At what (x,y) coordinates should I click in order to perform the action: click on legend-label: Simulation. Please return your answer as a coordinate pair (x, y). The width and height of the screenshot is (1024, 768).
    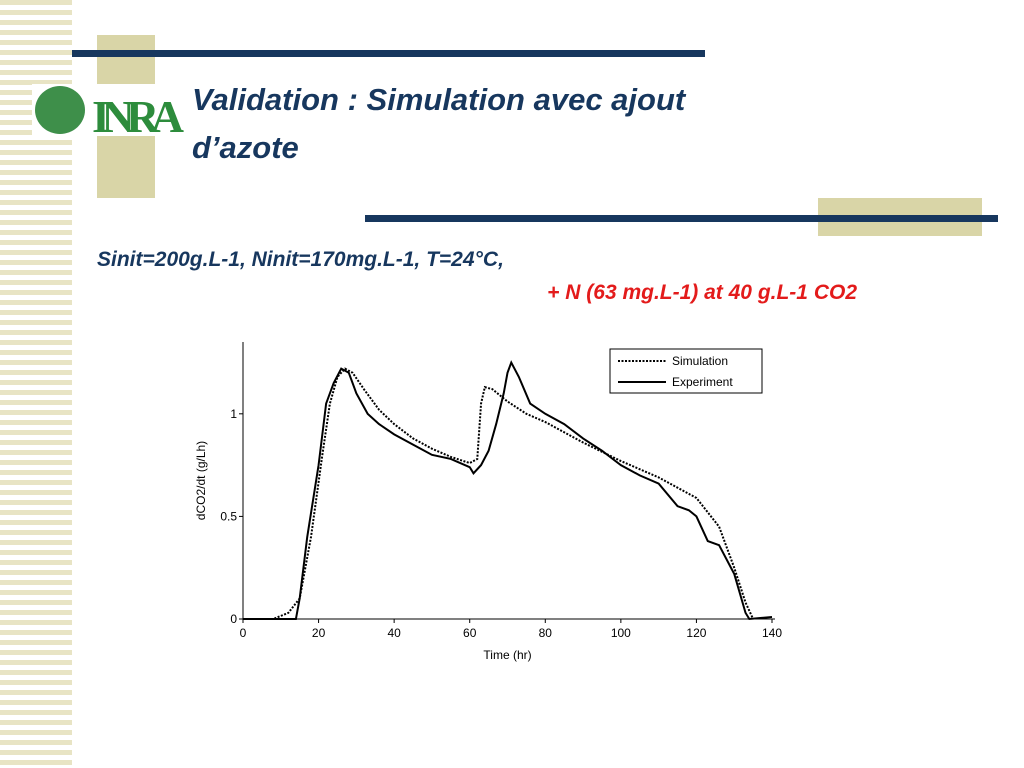
    Looking at the image, I should click on (700, 361).